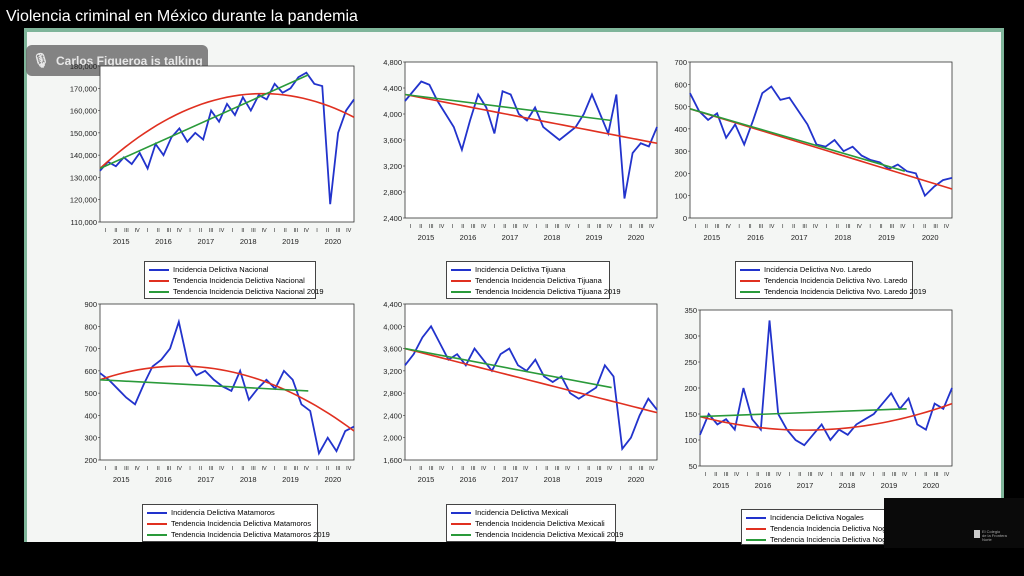  I want to click on legend-label: Tendencia Incidencia Delictiva Matamoros, so click(241, 523).